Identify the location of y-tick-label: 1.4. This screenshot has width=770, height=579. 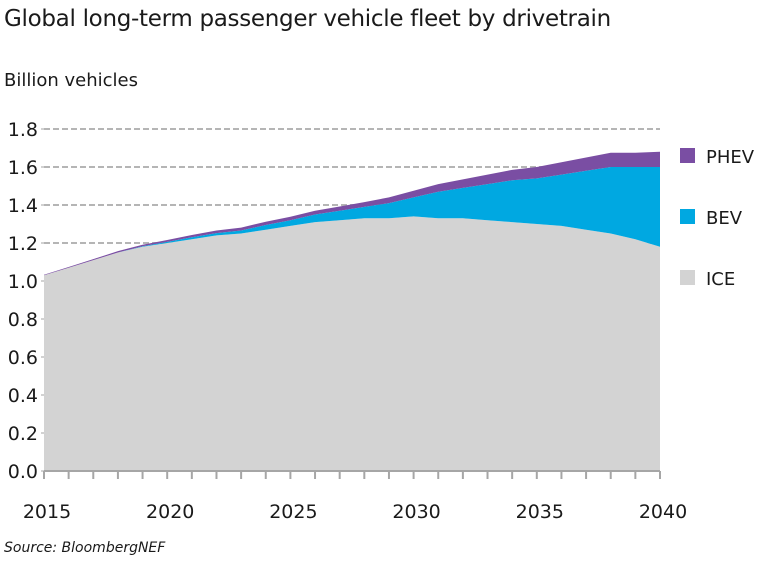
(23, 206).